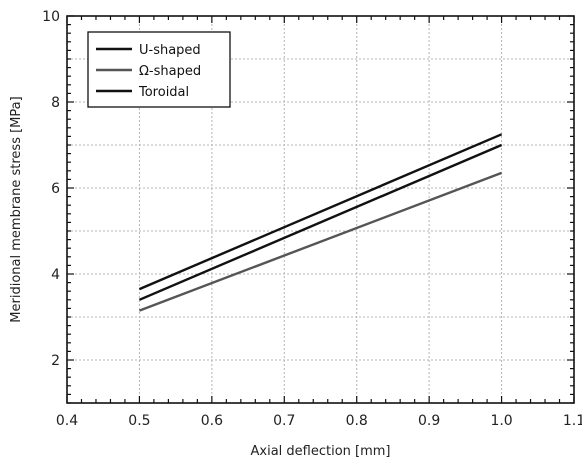  Describe the element at coordinates (163, 92) in the screenshot. I see `legend-label: Toroidal` at that location.